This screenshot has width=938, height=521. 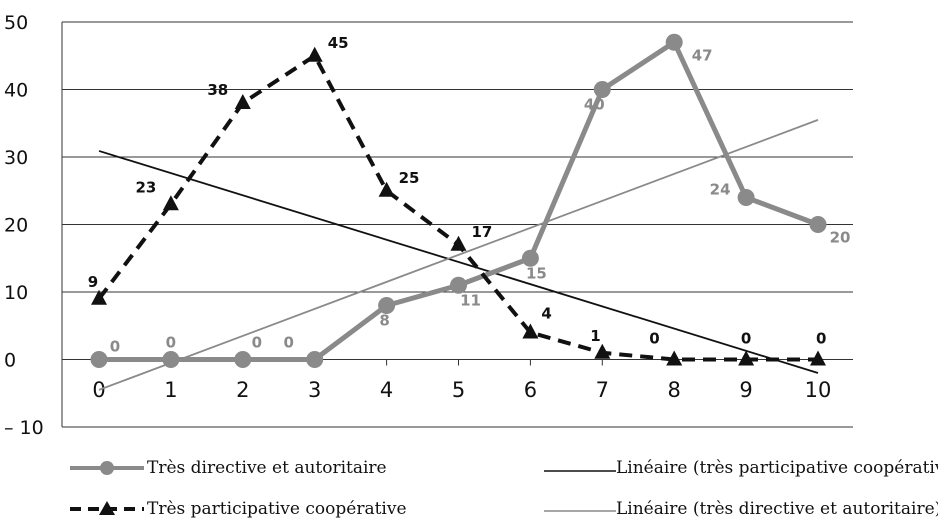 I want to click on data-label-participative: 17, so click(x=482, y=232).